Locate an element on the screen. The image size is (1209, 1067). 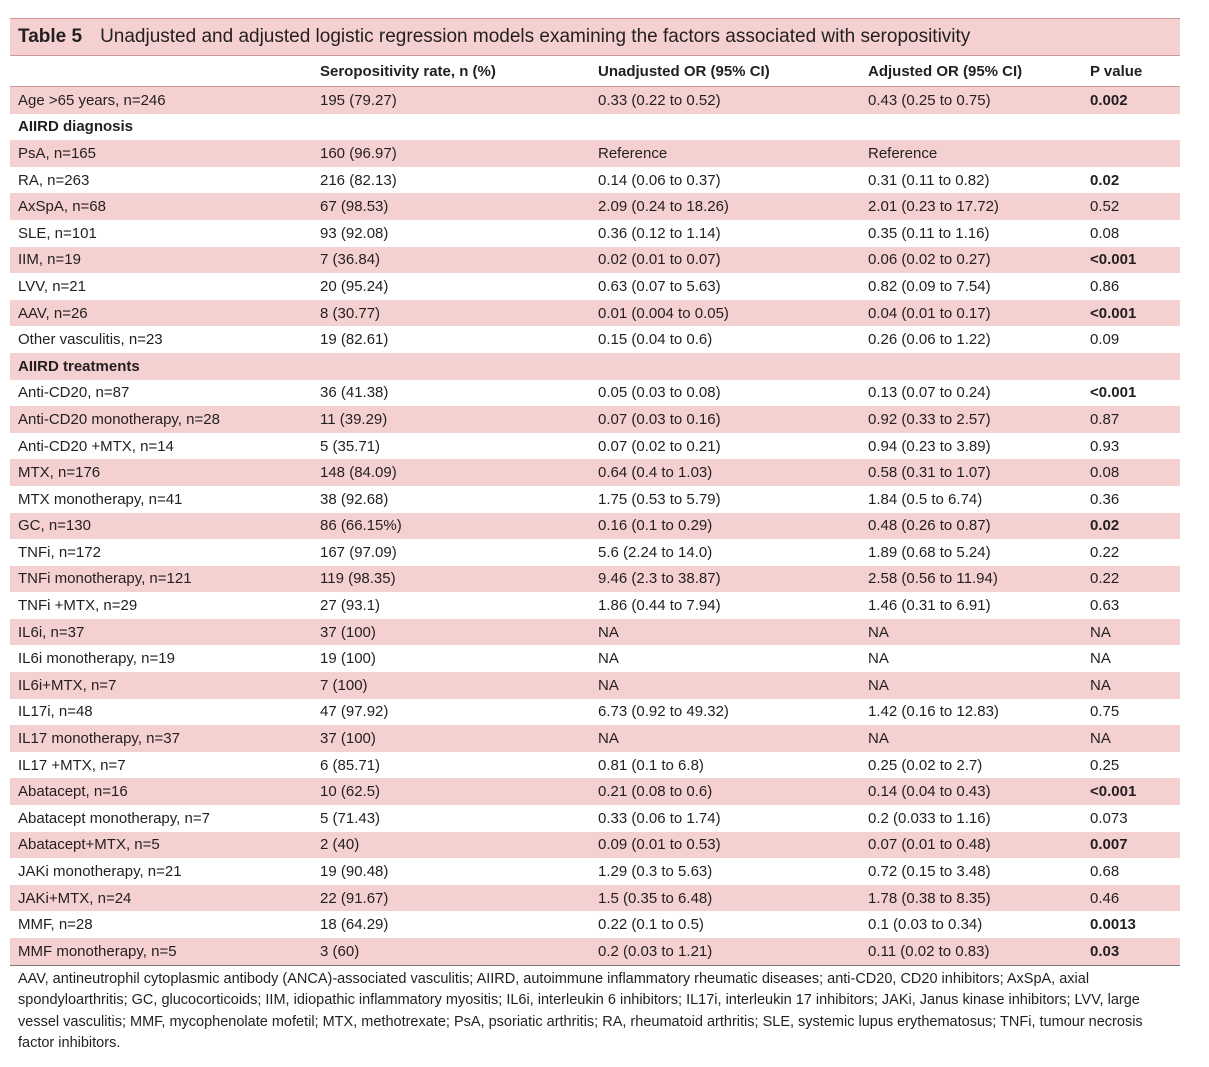
factor-cell: Age >65 years, n=246 is located at coordinates (160, 100).